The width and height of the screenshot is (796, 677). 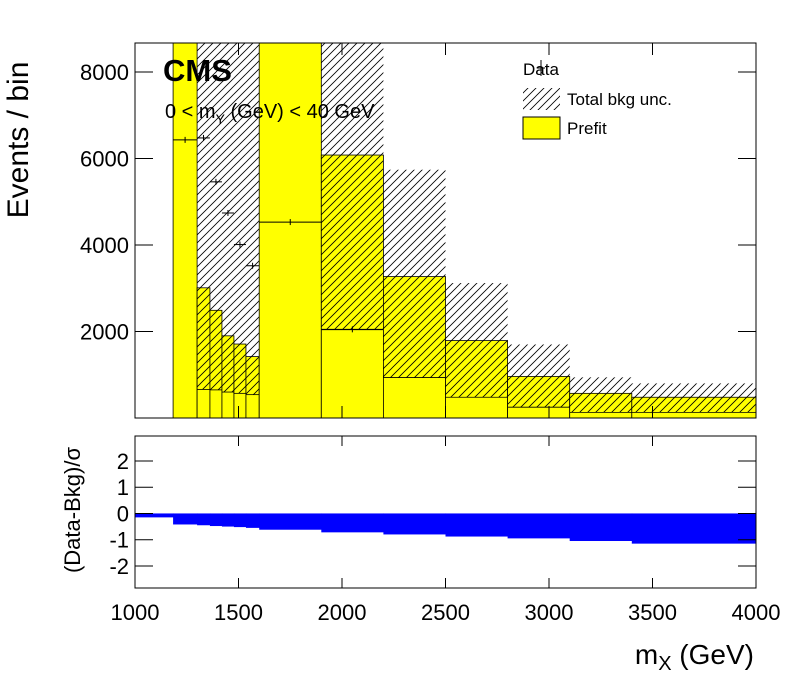 I want to click on annotation: 0 < mY (GeV) < 40 GeV, so click(x=270, y=114).